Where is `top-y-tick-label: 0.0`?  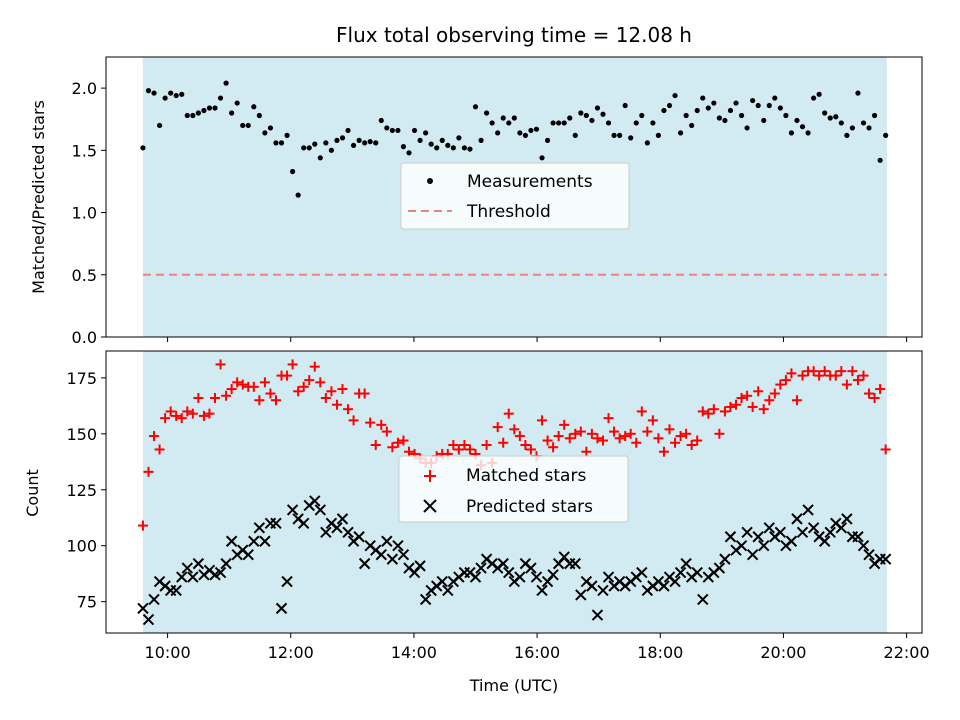
top-y-tick-label: 0.0 is located at coordinates (84, 337).